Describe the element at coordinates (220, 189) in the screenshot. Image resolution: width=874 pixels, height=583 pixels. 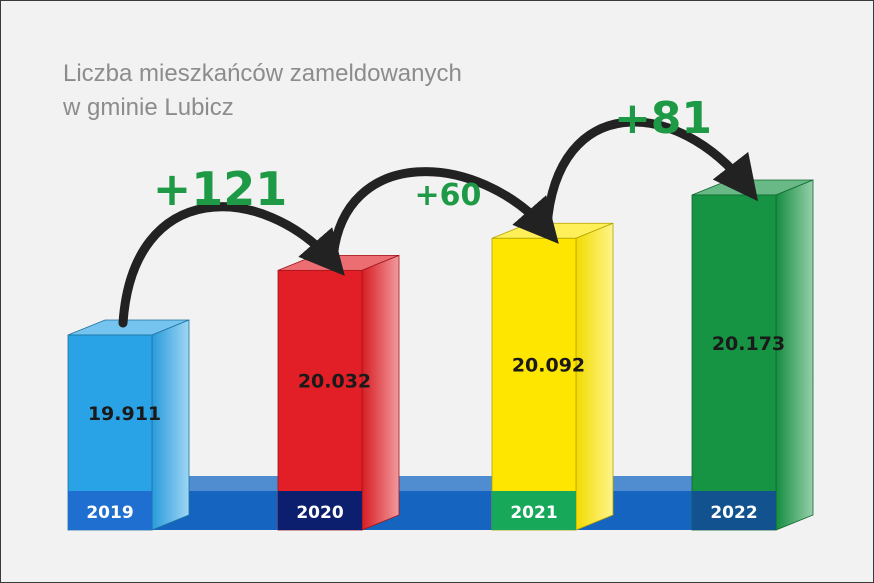
I see `difference-label: +121` at that location.